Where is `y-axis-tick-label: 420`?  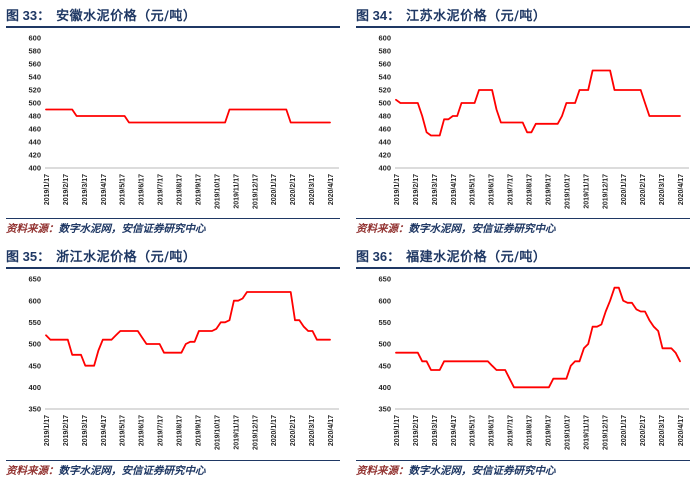 y-axis-tick-label: 420 is located at coordinates (34, 155).